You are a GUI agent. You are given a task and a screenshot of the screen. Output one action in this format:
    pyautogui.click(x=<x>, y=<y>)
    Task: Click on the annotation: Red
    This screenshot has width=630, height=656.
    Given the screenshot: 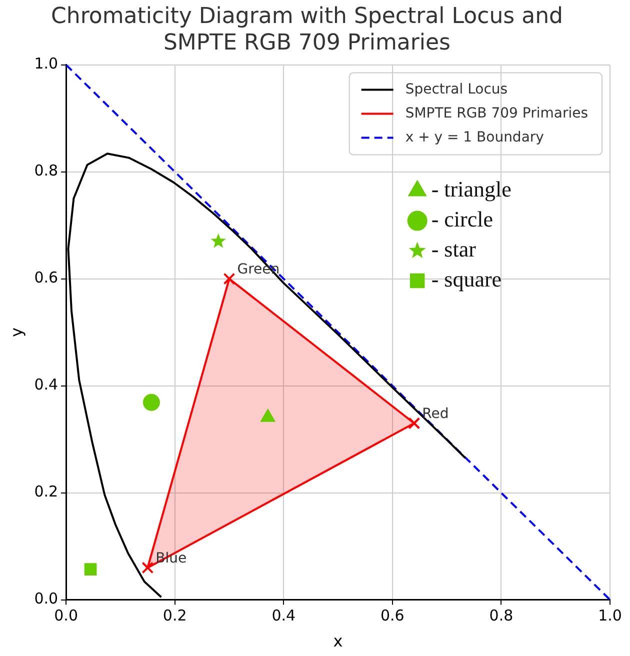 What is the action you would take?
    pyautogui.click(x=435, y=414)
    